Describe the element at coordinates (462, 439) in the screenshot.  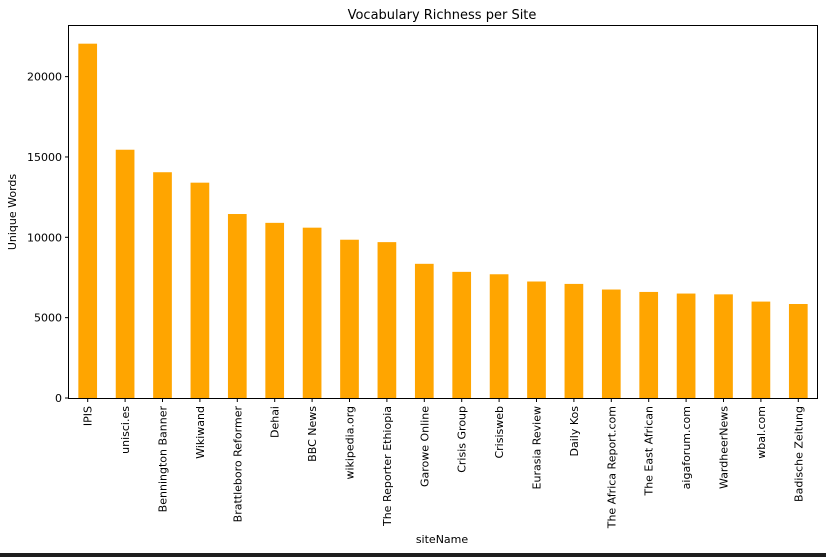
I see `x-tick-label-10: Crisis Group` at that location.